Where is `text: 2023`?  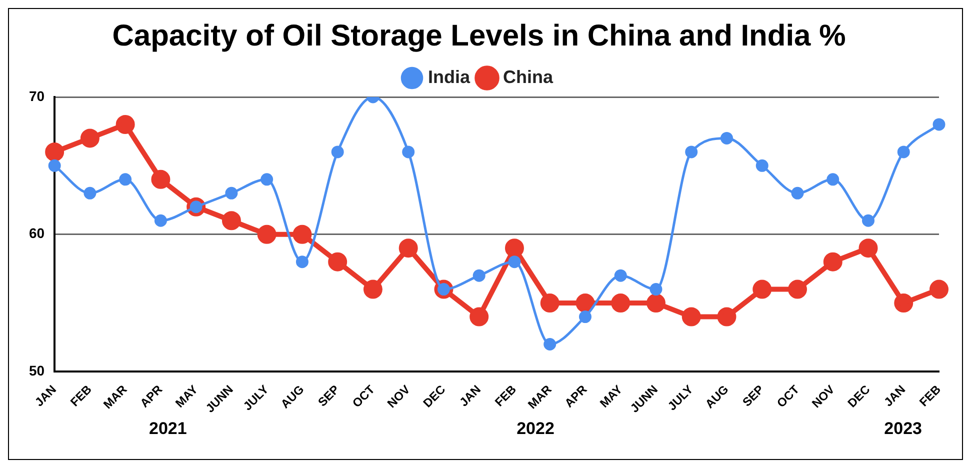
text: 2023 is located at coordinates (903, 429).